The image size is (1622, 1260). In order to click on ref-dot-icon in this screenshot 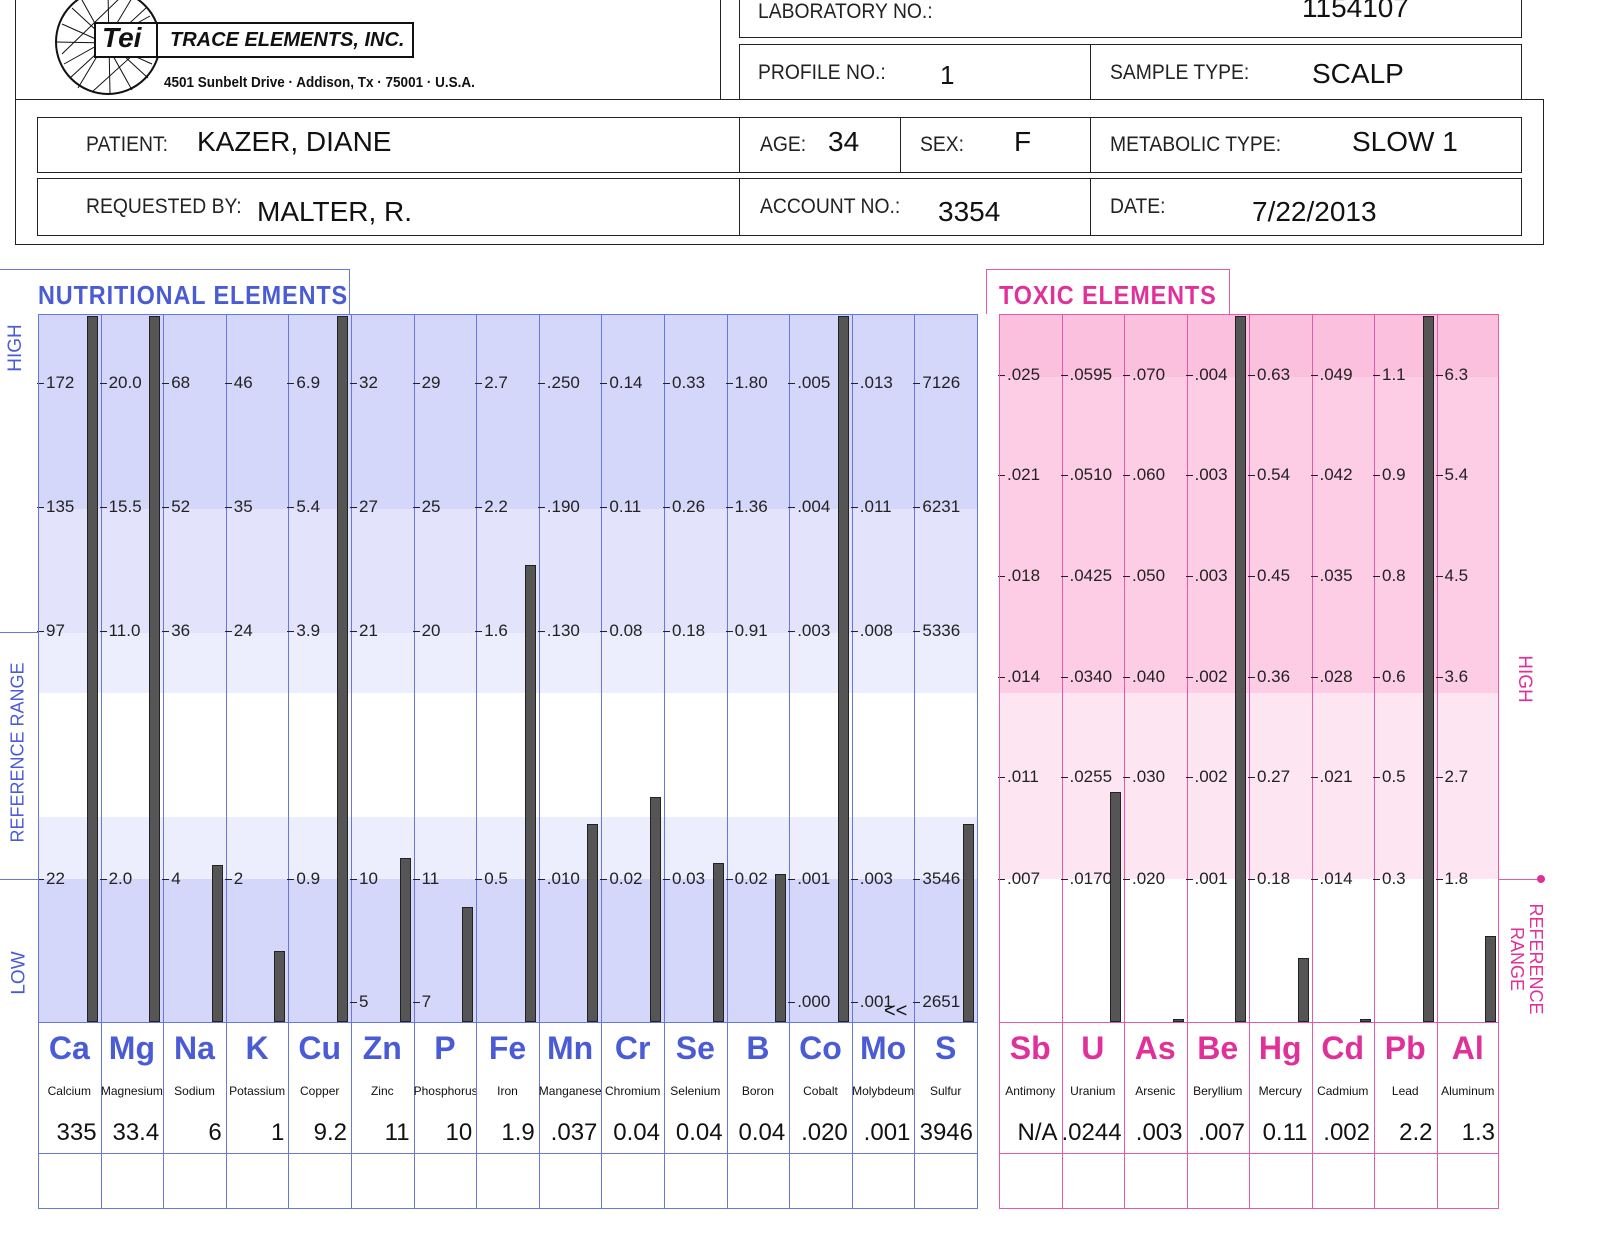, I will do `click(1541, 879)`.